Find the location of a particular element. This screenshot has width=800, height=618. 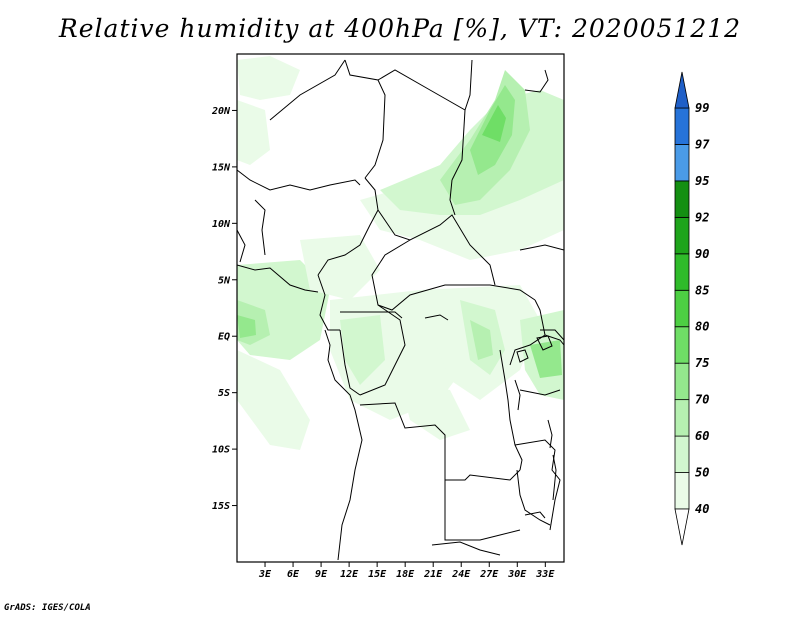

colorbar-label: 92 is located at coordinates (702, 217).